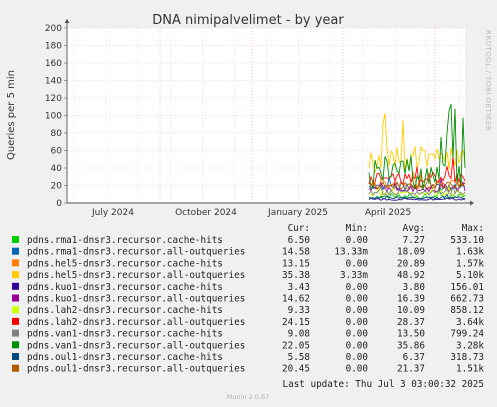  Describe the element at coordinates (125, 310) in the screenshot. I see `legend-series-name: pdns.lah2-dnsr3.recursor.cache-hits` at that location.